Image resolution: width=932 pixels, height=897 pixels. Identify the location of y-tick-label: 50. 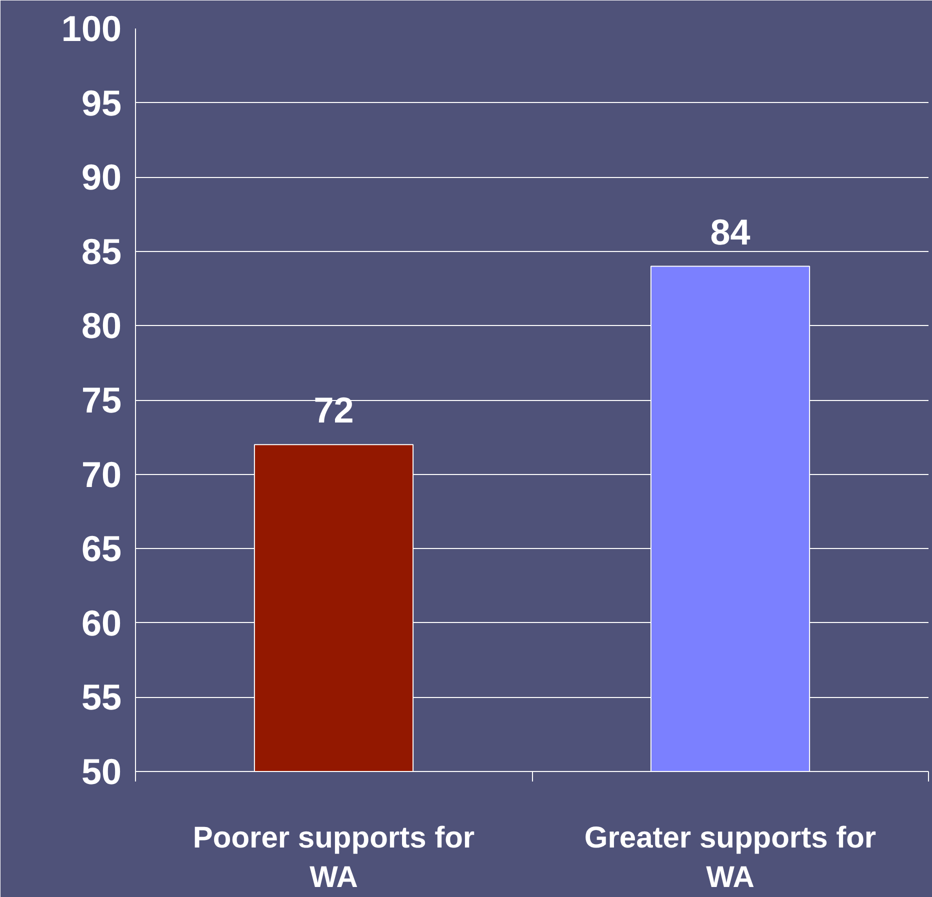
(101, 771).